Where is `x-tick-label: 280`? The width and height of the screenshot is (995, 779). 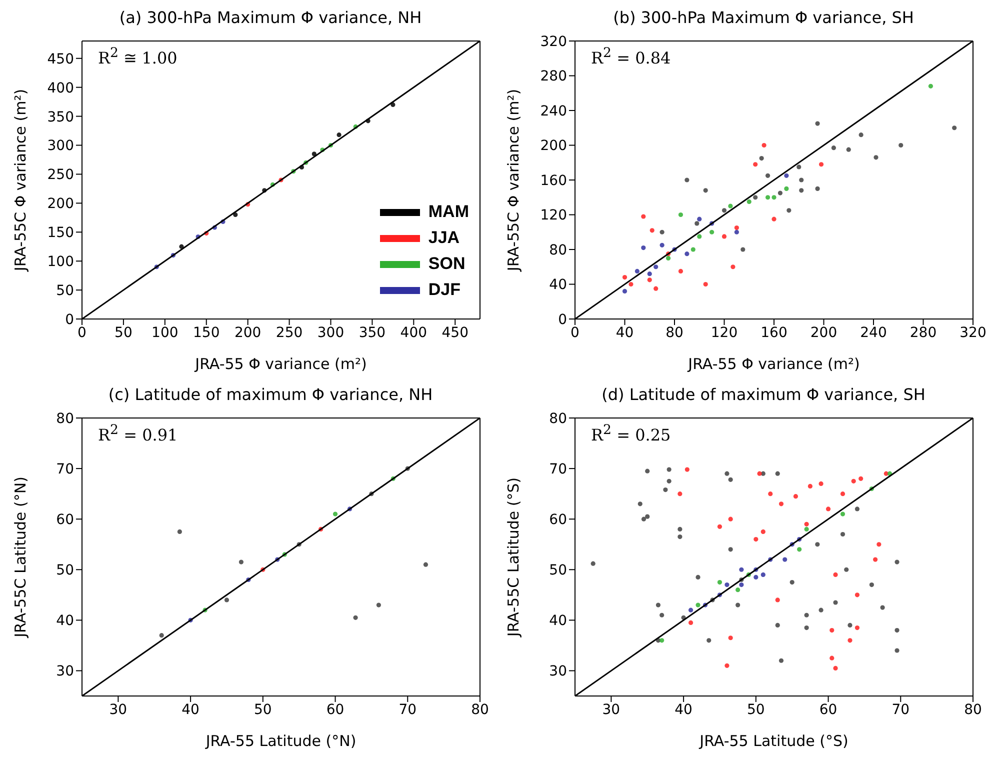 x-tick-label: 280 is located at coordinates (923, 332).